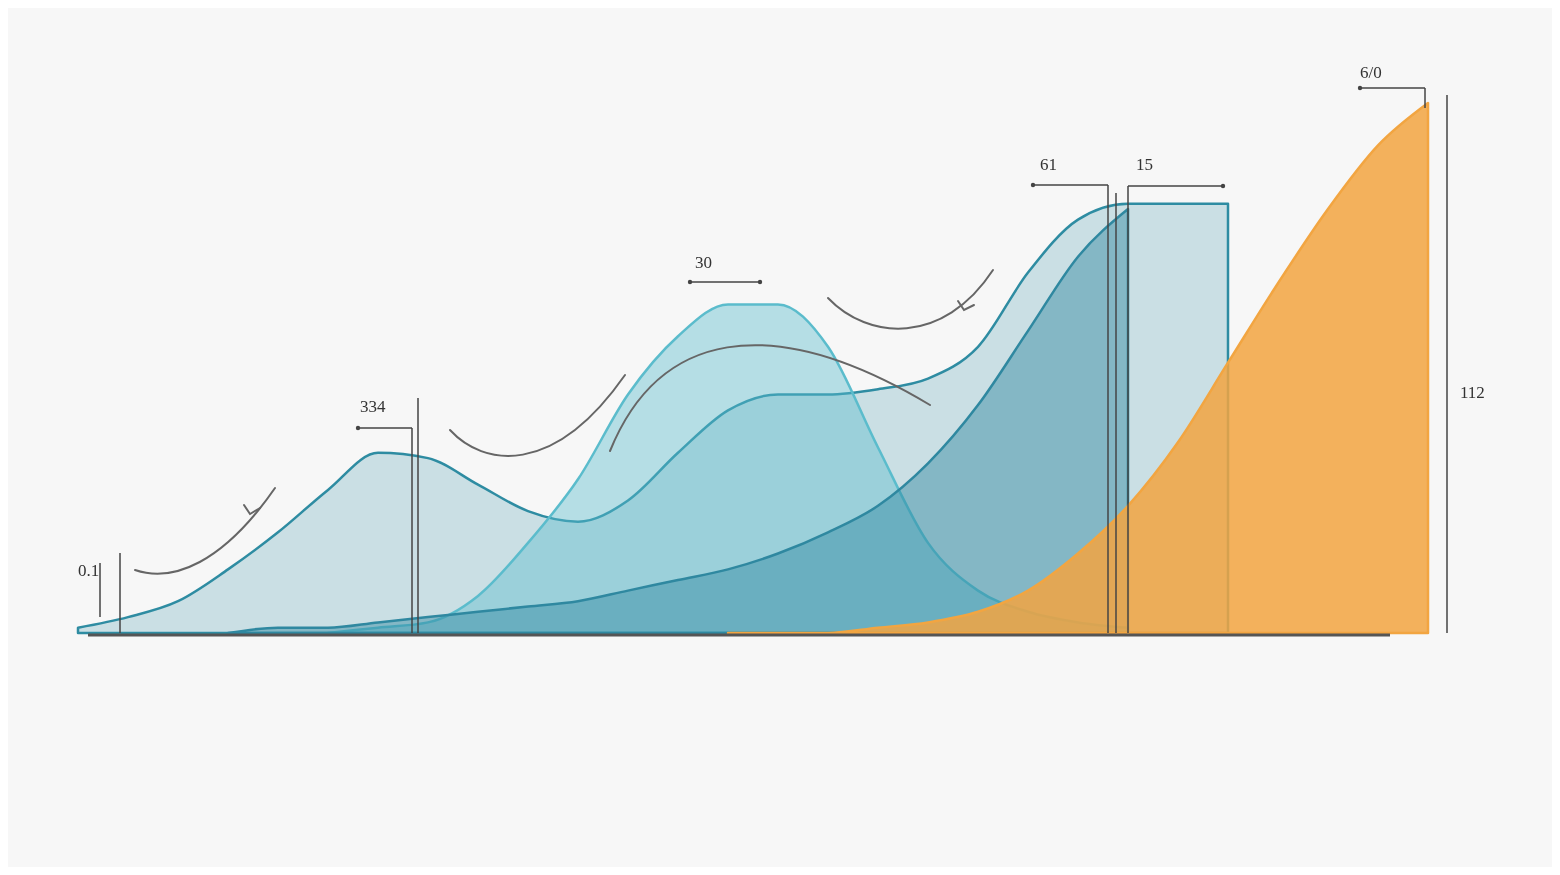 The width and height of the screenshot is (1560, 875). Describe the element at coordinates (89, 570) in the screenshot. I see `annotation: 0.1` at that location.